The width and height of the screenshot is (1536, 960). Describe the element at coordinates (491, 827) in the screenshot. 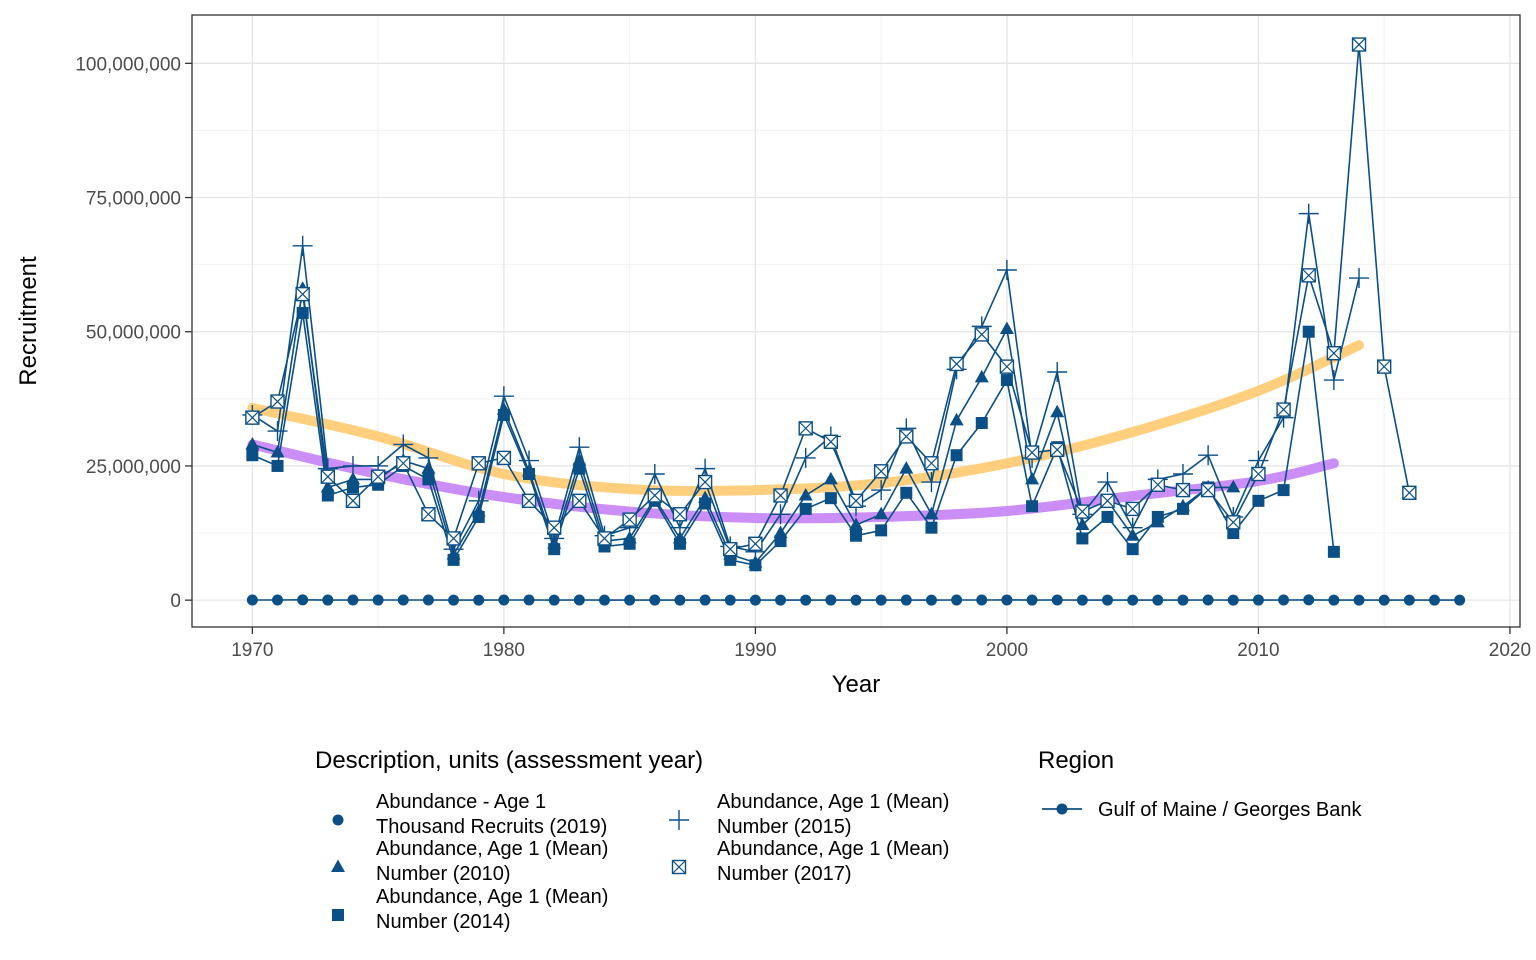

I see `legend-item-sublabel: Thousand Recruits (2019)` at that location.